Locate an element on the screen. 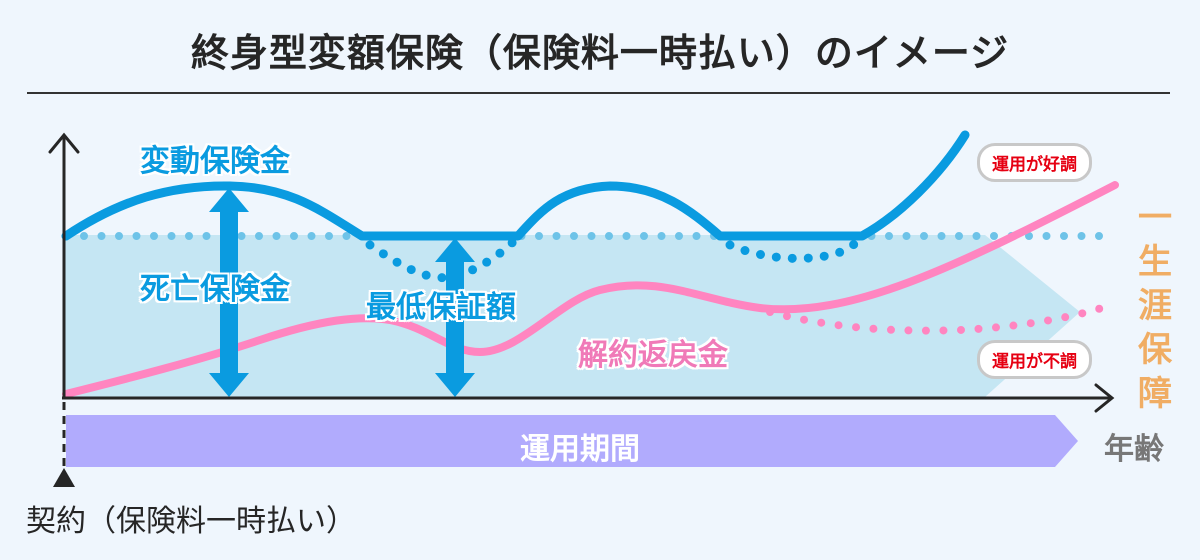 Image resolution: width=1200 pixels, height=560 pixels. variable-benefit-label: 変動保険金 is located at coordinates (215, 161).